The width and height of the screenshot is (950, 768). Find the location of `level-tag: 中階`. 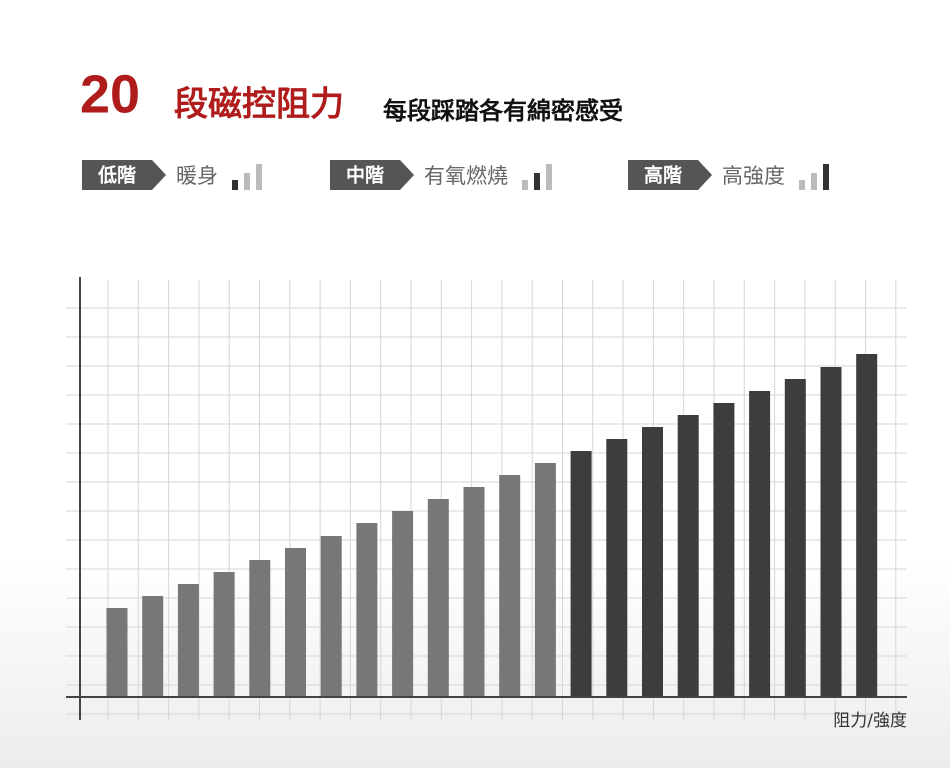

level-tag: 中階 is located at coordinates (365, 175).